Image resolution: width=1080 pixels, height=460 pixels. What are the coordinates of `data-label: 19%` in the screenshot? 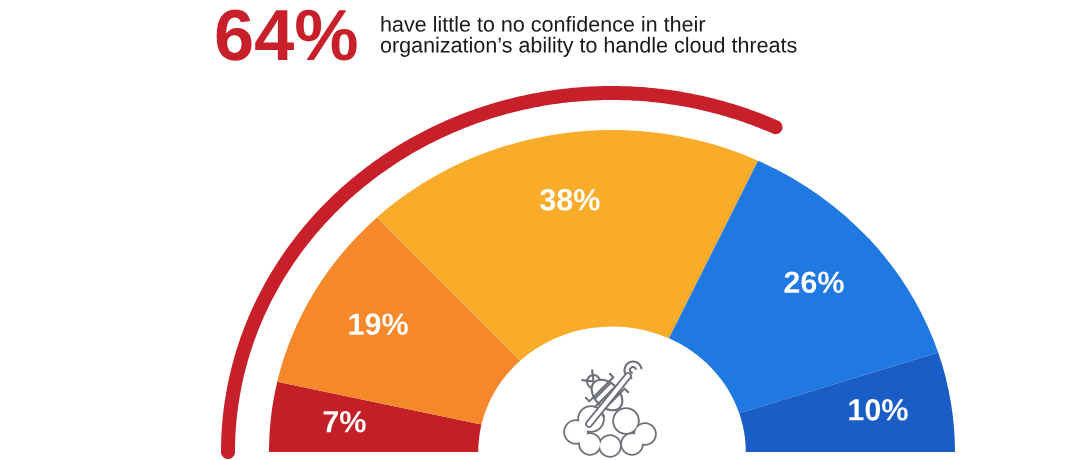 It's located at (378, 324).